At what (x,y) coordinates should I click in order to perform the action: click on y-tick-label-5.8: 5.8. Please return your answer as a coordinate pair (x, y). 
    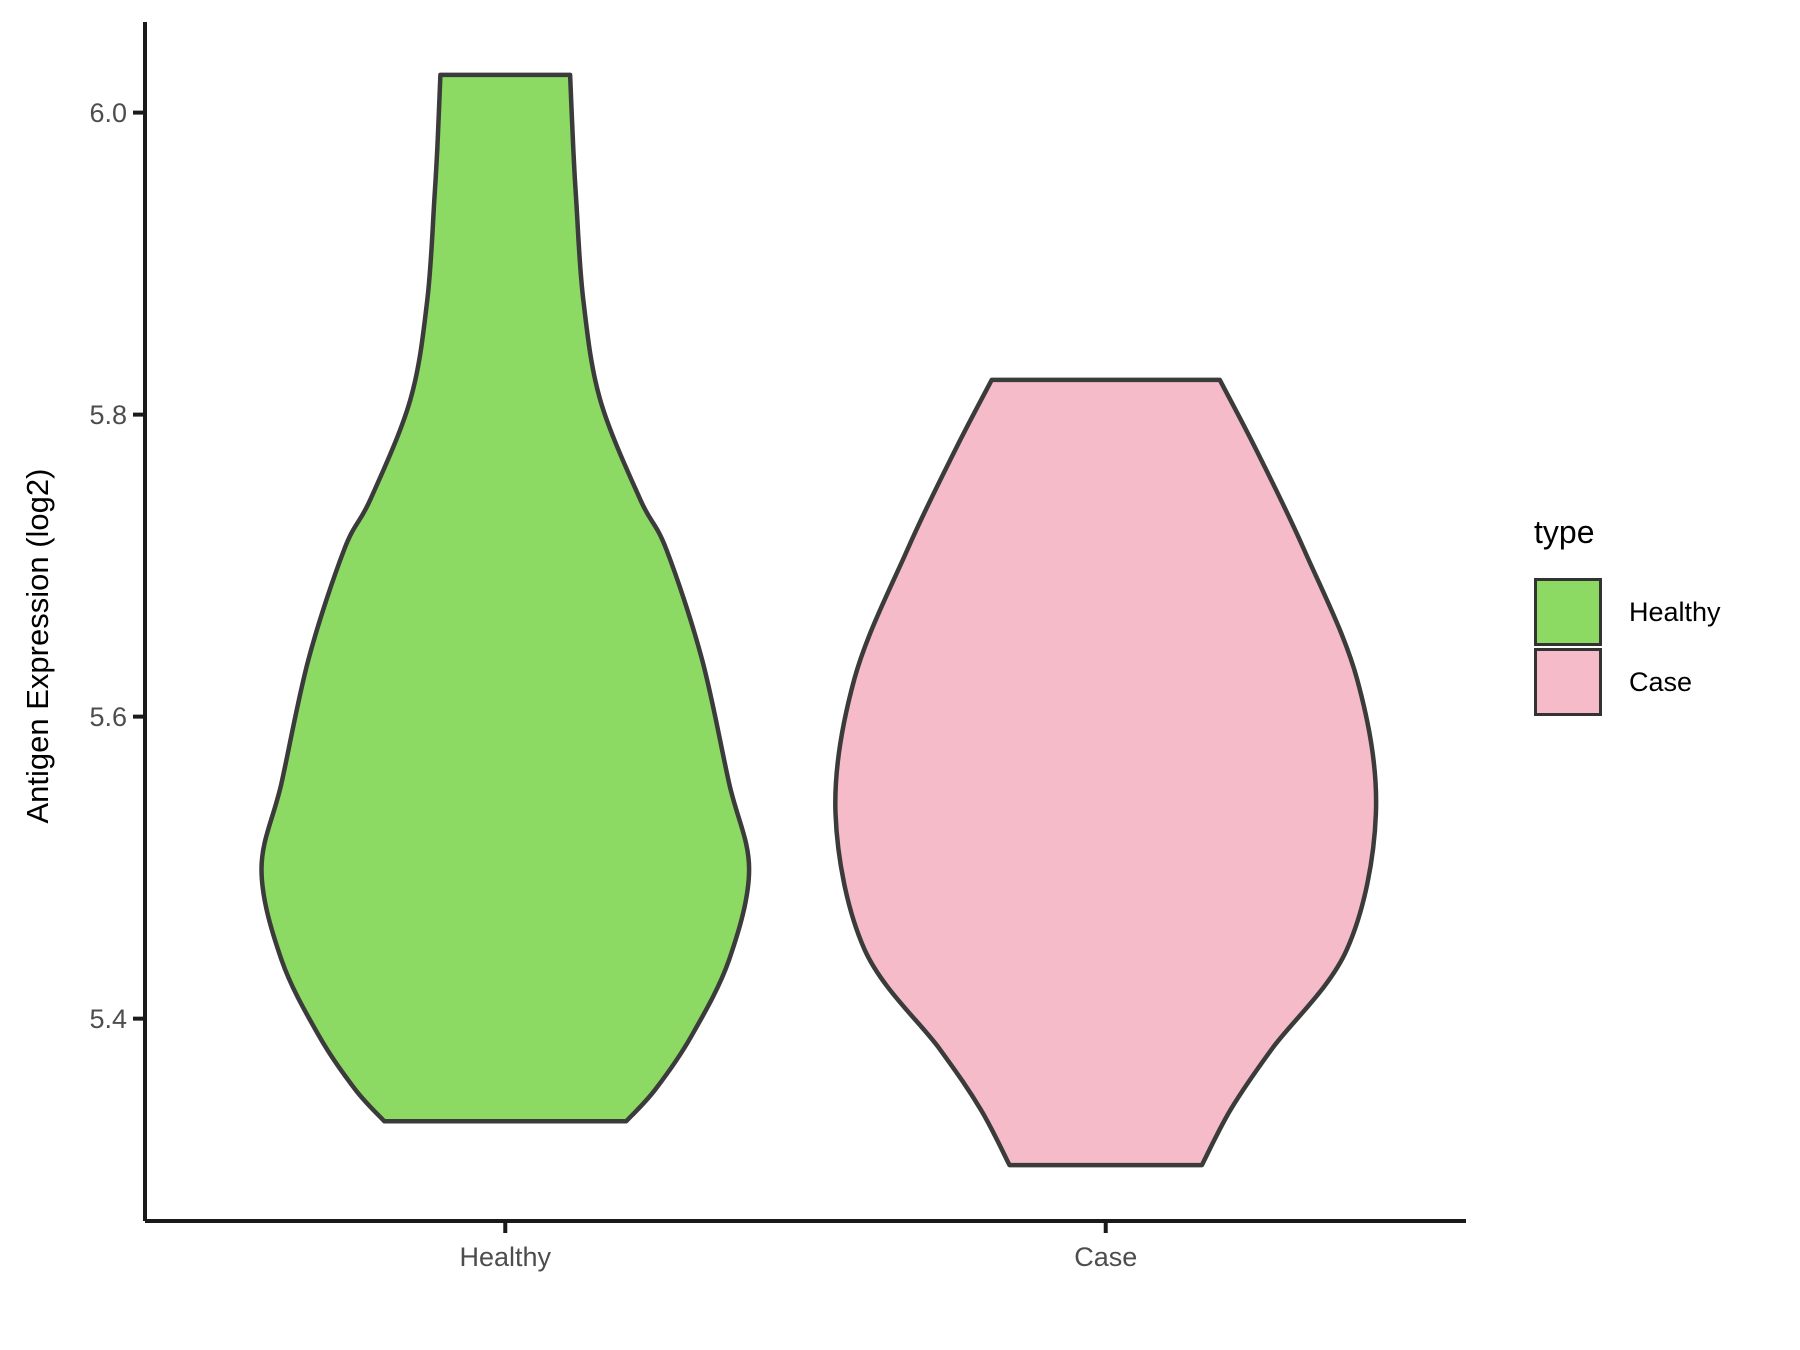
    Looking at the image, I should click on (108, 414).